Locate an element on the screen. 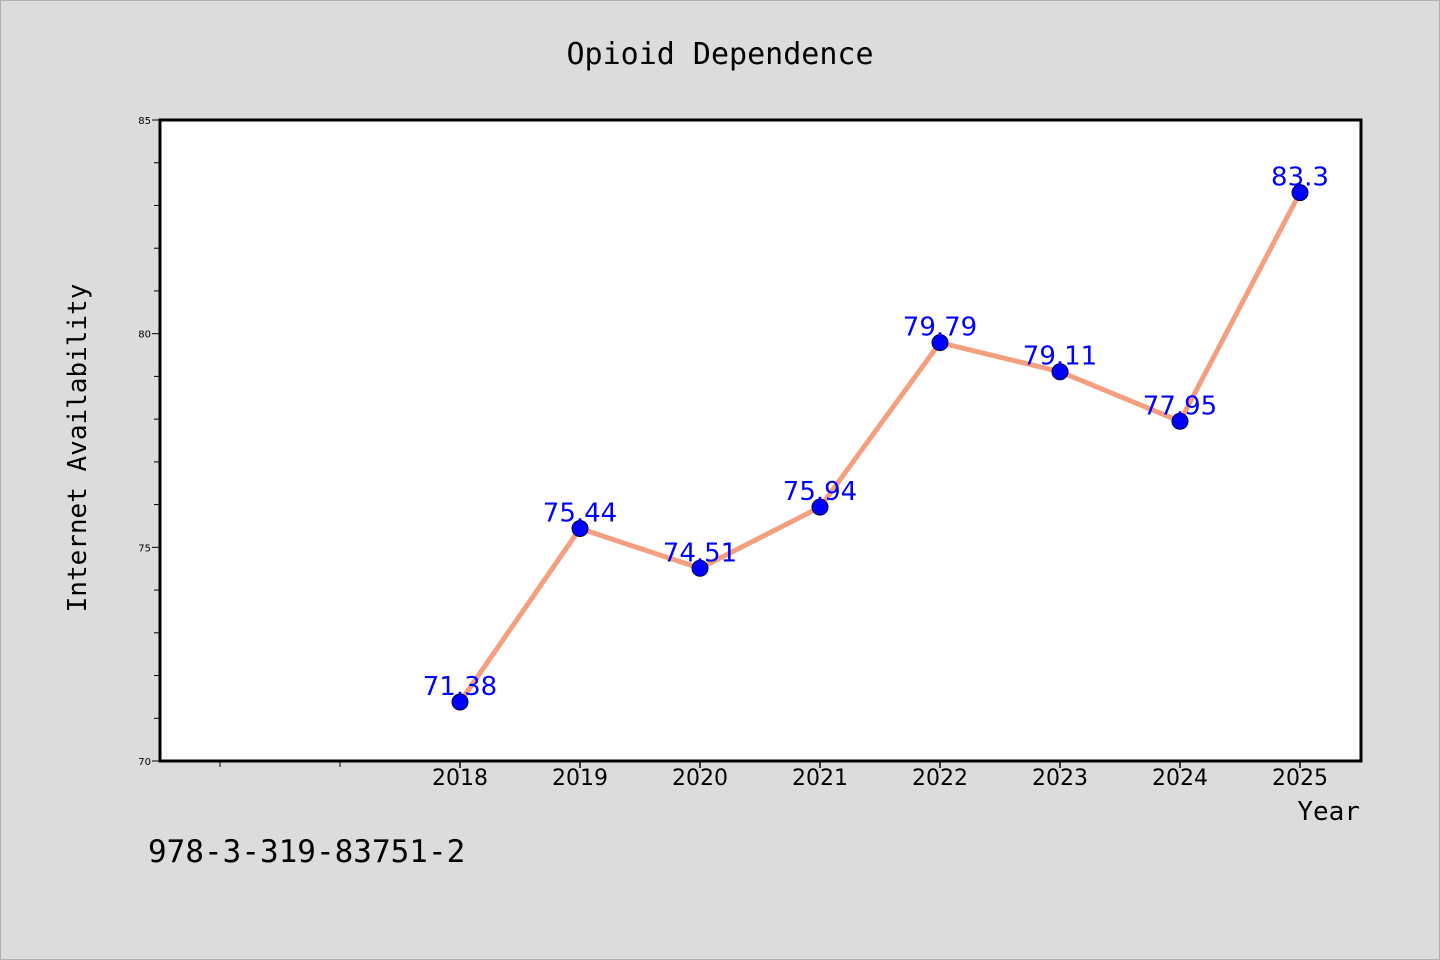  x-tick-label: 2022 is located at coordinates (940, 778).